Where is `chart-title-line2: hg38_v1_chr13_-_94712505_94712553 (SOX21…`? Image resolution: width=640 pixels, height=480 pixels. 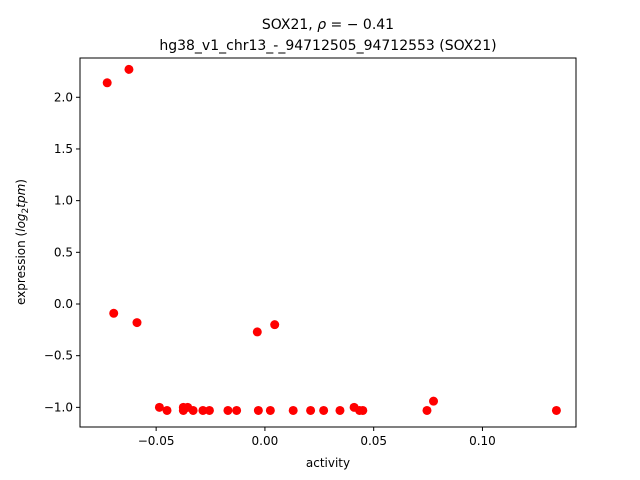 chart-title-line2: hg38_v1_chr13_-_94712505_94712553 (SOX21… is located at coordinates (327, 46).